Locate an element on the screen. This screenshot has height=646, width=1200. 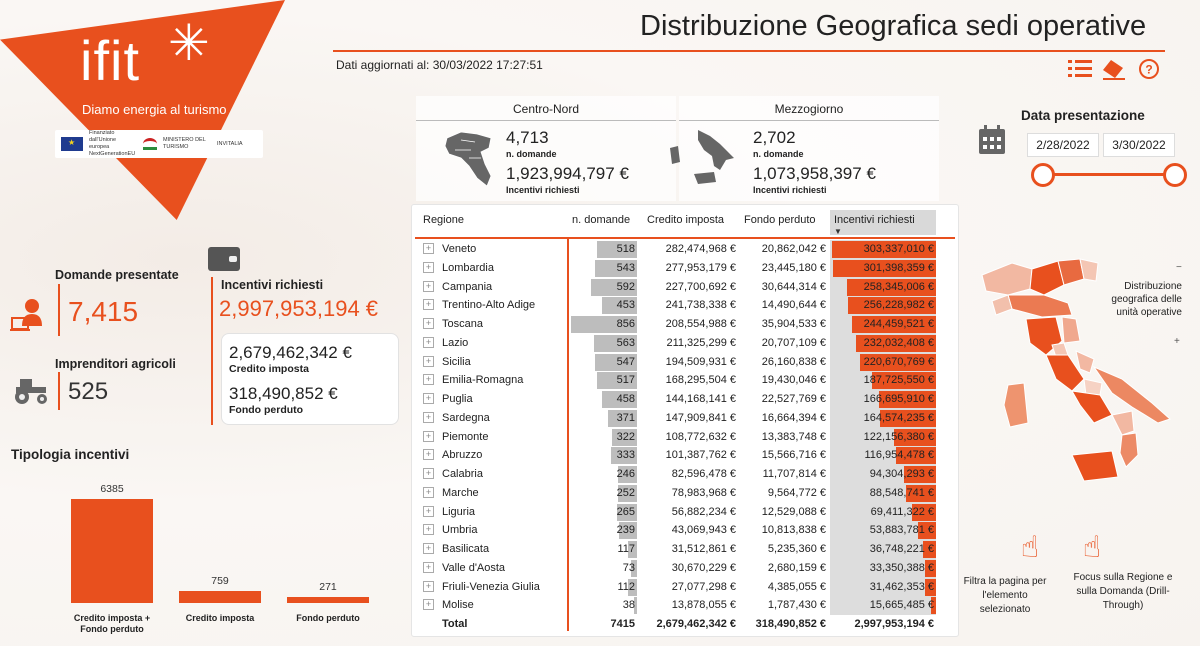
incentivi-value: 232,032,408 € is located at coordinates (898, 342).